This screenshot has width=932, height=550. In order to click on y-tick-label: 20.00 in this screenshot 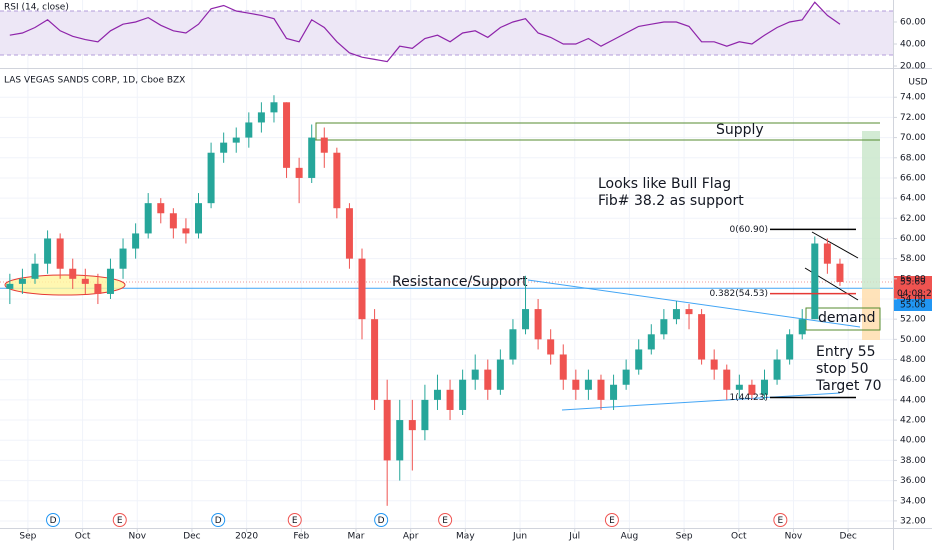, I will do `click(913, 67)`.